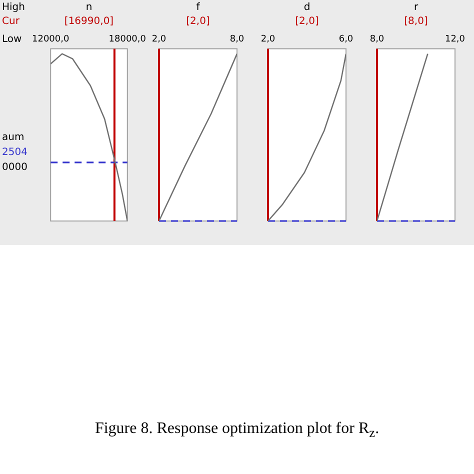  Describe the element at coordinates (12, 39) in the screenshot. I see `text: Low` at that location.